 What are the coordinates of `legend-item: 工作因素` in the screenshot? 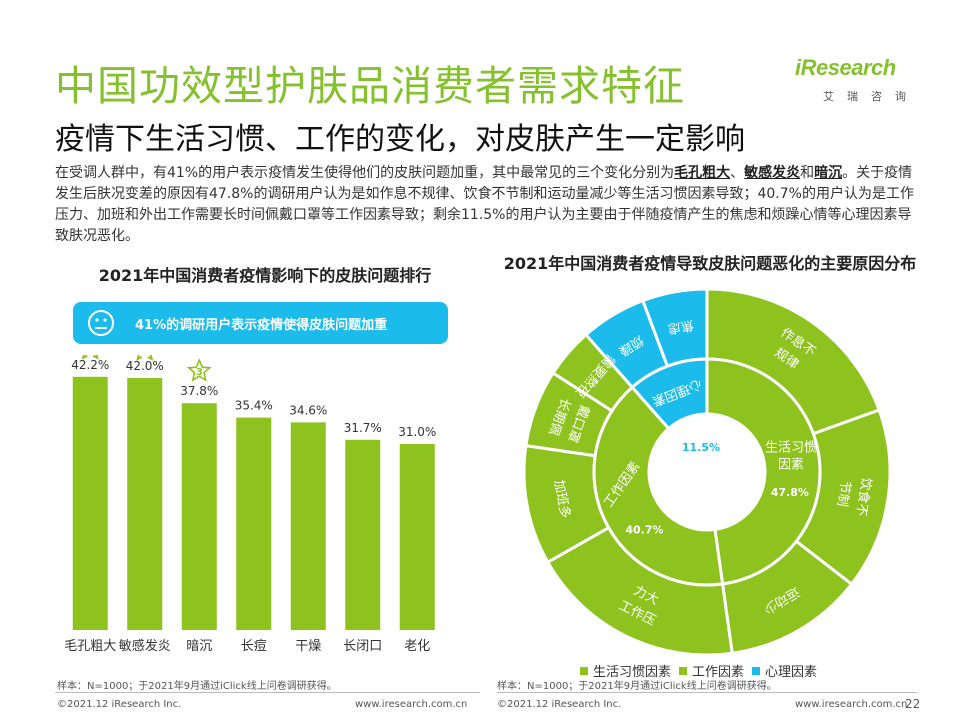 It's located at (711, 670).